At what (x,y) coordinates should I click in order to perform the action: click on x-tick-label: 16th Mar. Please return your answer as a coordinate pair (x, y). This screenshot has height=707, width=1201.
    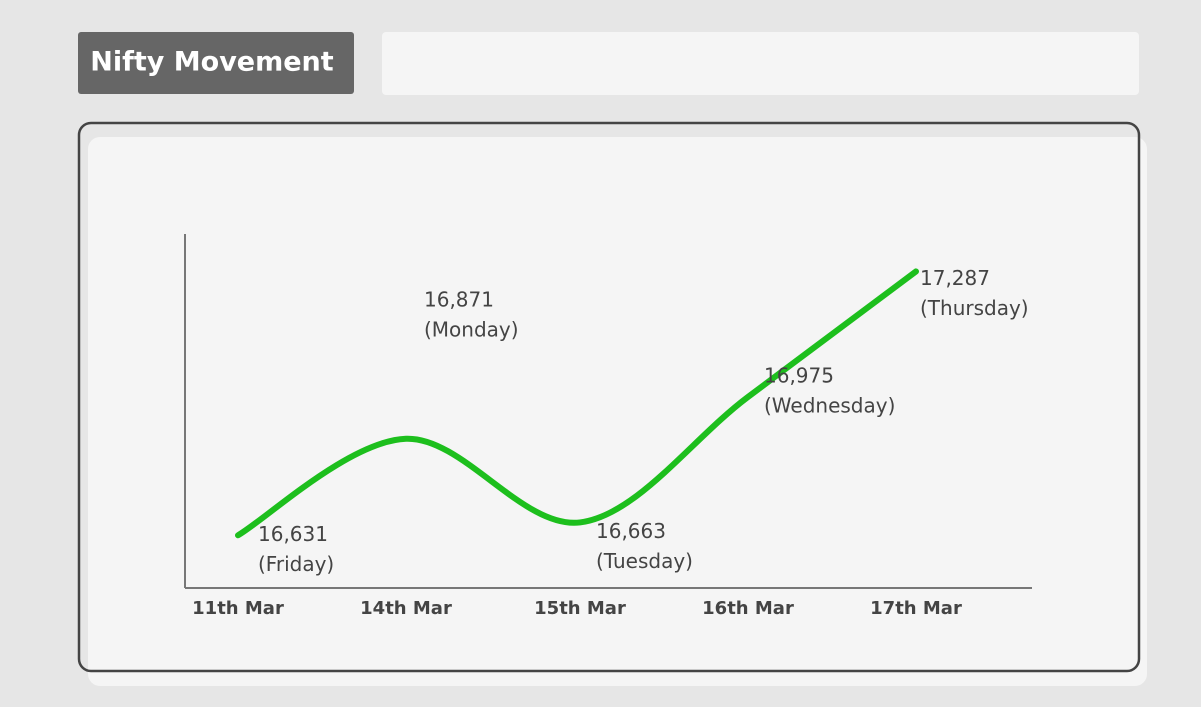
    Looking at the image, I should click on (748, 608).